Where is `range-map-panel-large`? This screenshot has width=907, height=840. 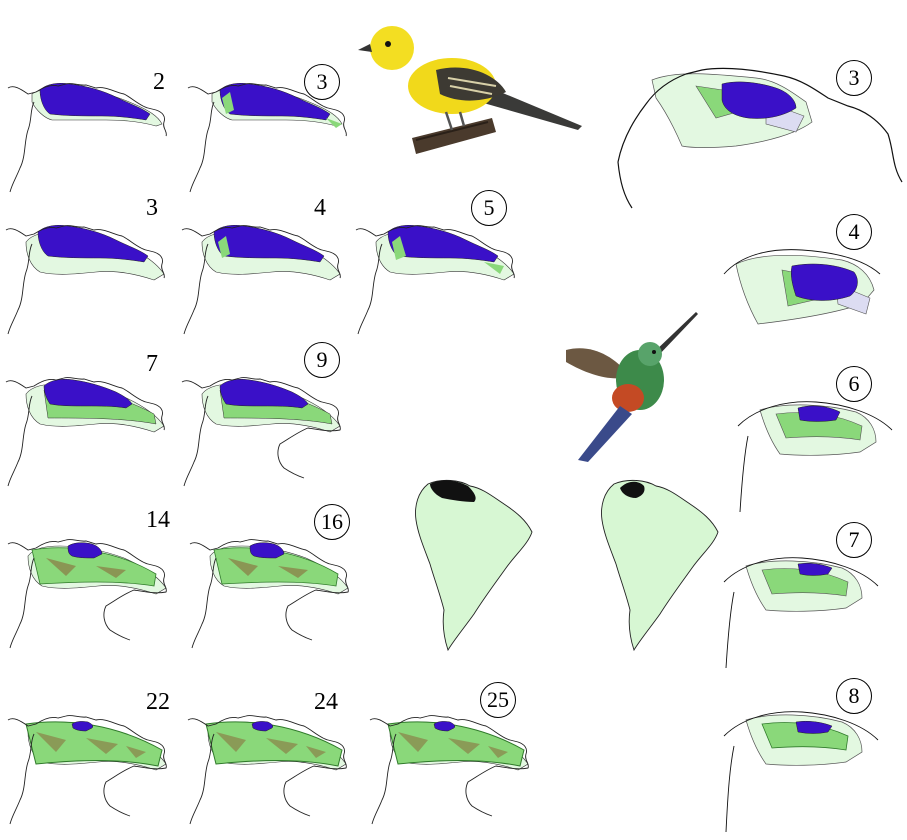 range-map-panel-large is located at coordinates (759, 137).